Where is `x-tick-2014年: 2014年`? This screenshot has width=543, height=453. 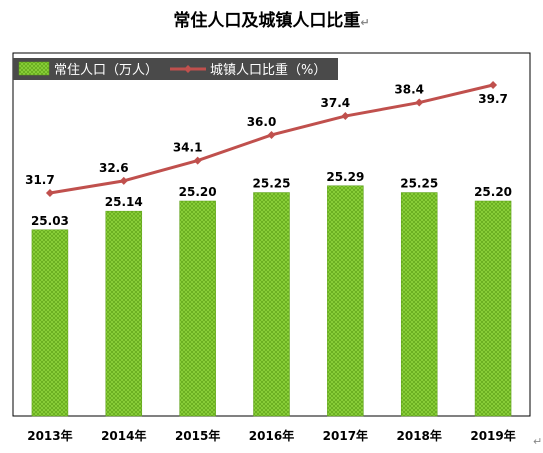
x-tick-2014年: 2014年 is located at coordinates (123, 435).